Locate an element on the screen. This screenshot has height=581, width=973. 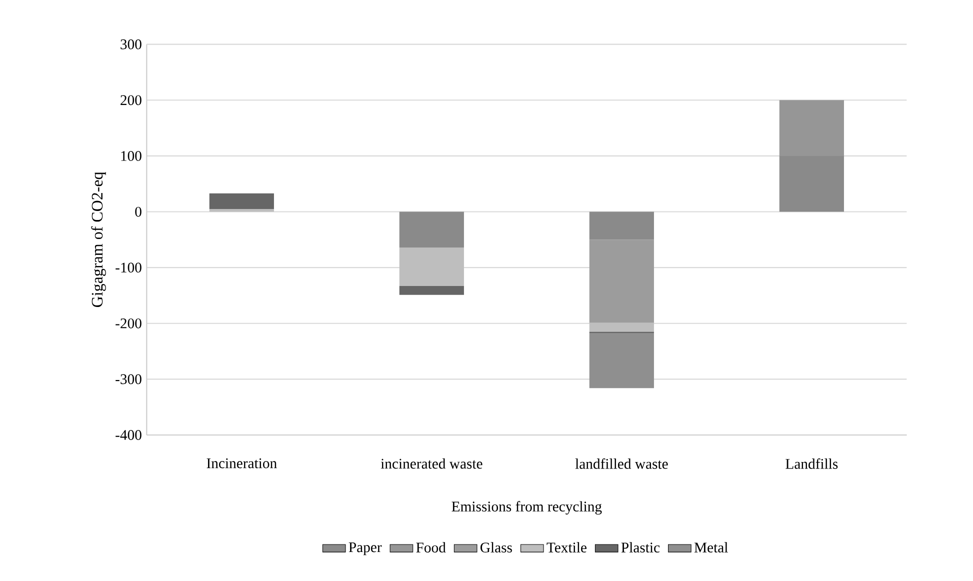
y-tick-label: 200 is located at coordinates (131, 100).